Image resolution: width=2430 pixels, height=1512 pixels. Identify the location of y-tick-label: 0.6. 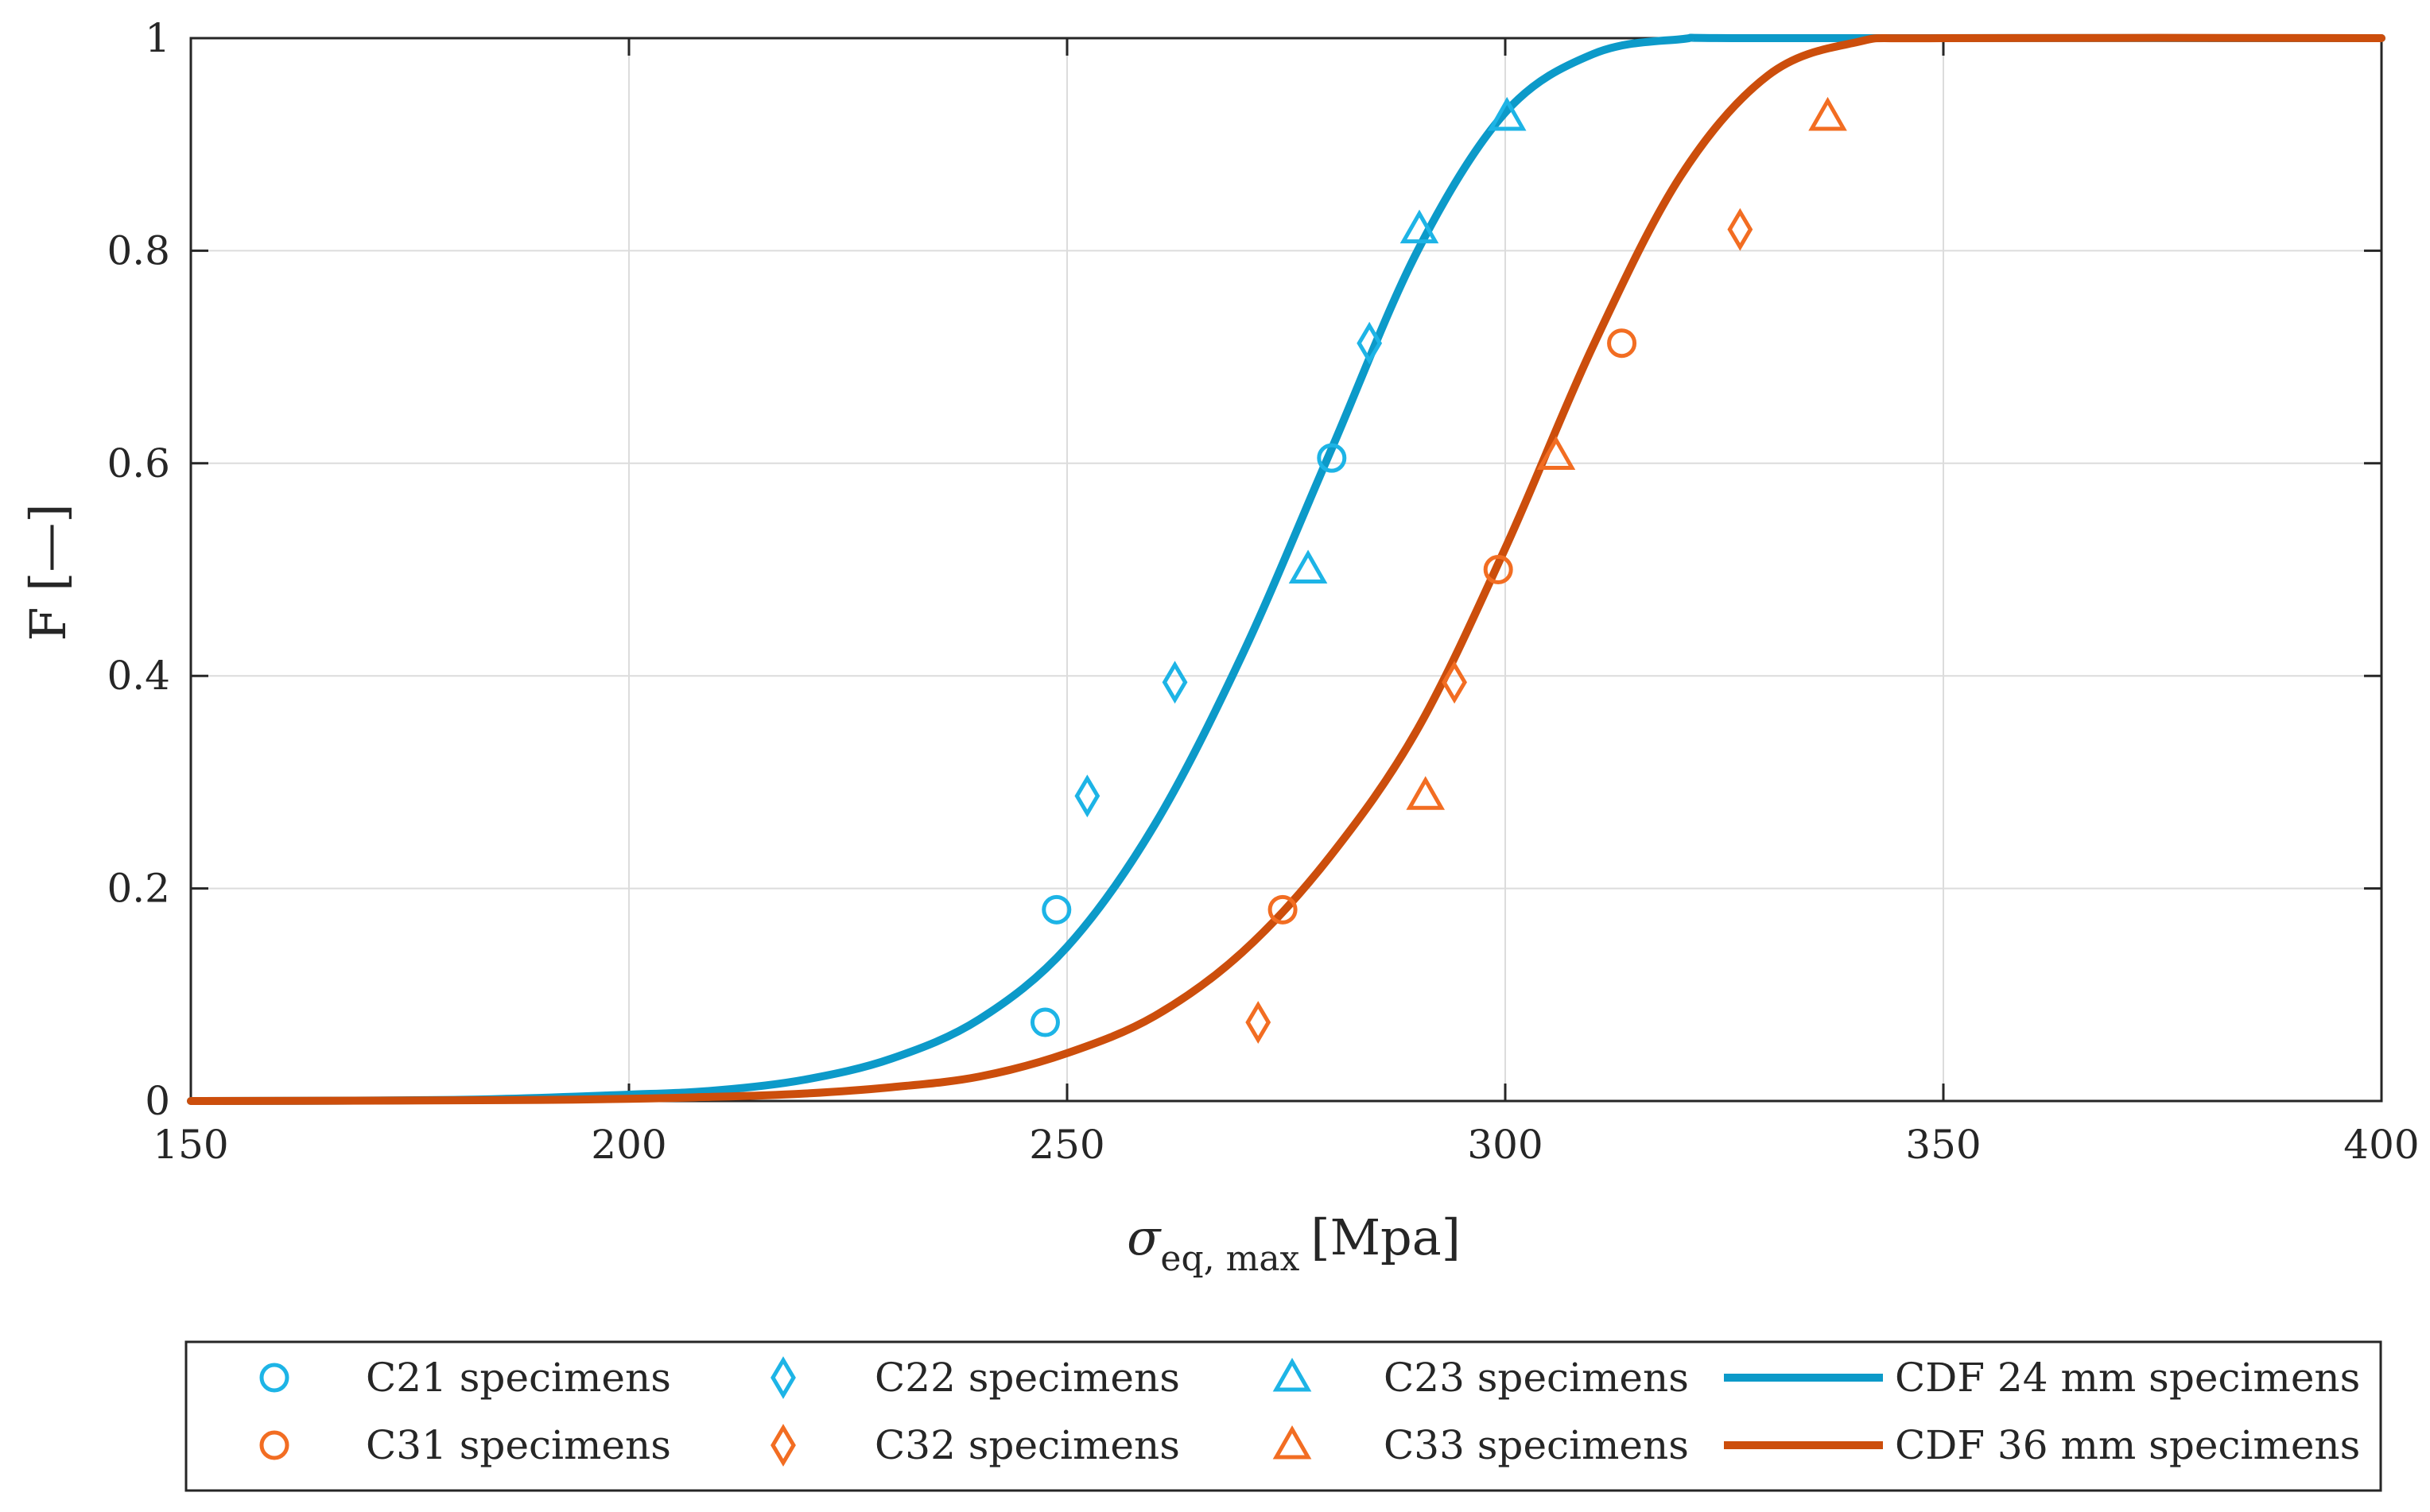
(138, 464).